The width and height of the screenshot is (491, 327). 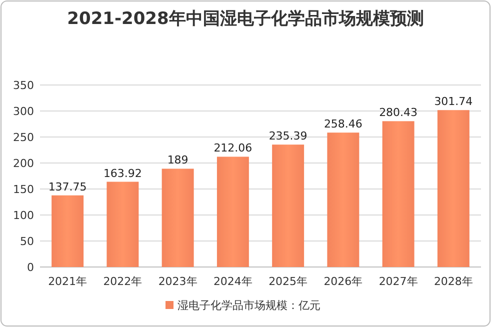 What do you see at coordinates (67, 187) in the screenshot?
I see `data-label: 137.75` at bounding box center [67, 187].